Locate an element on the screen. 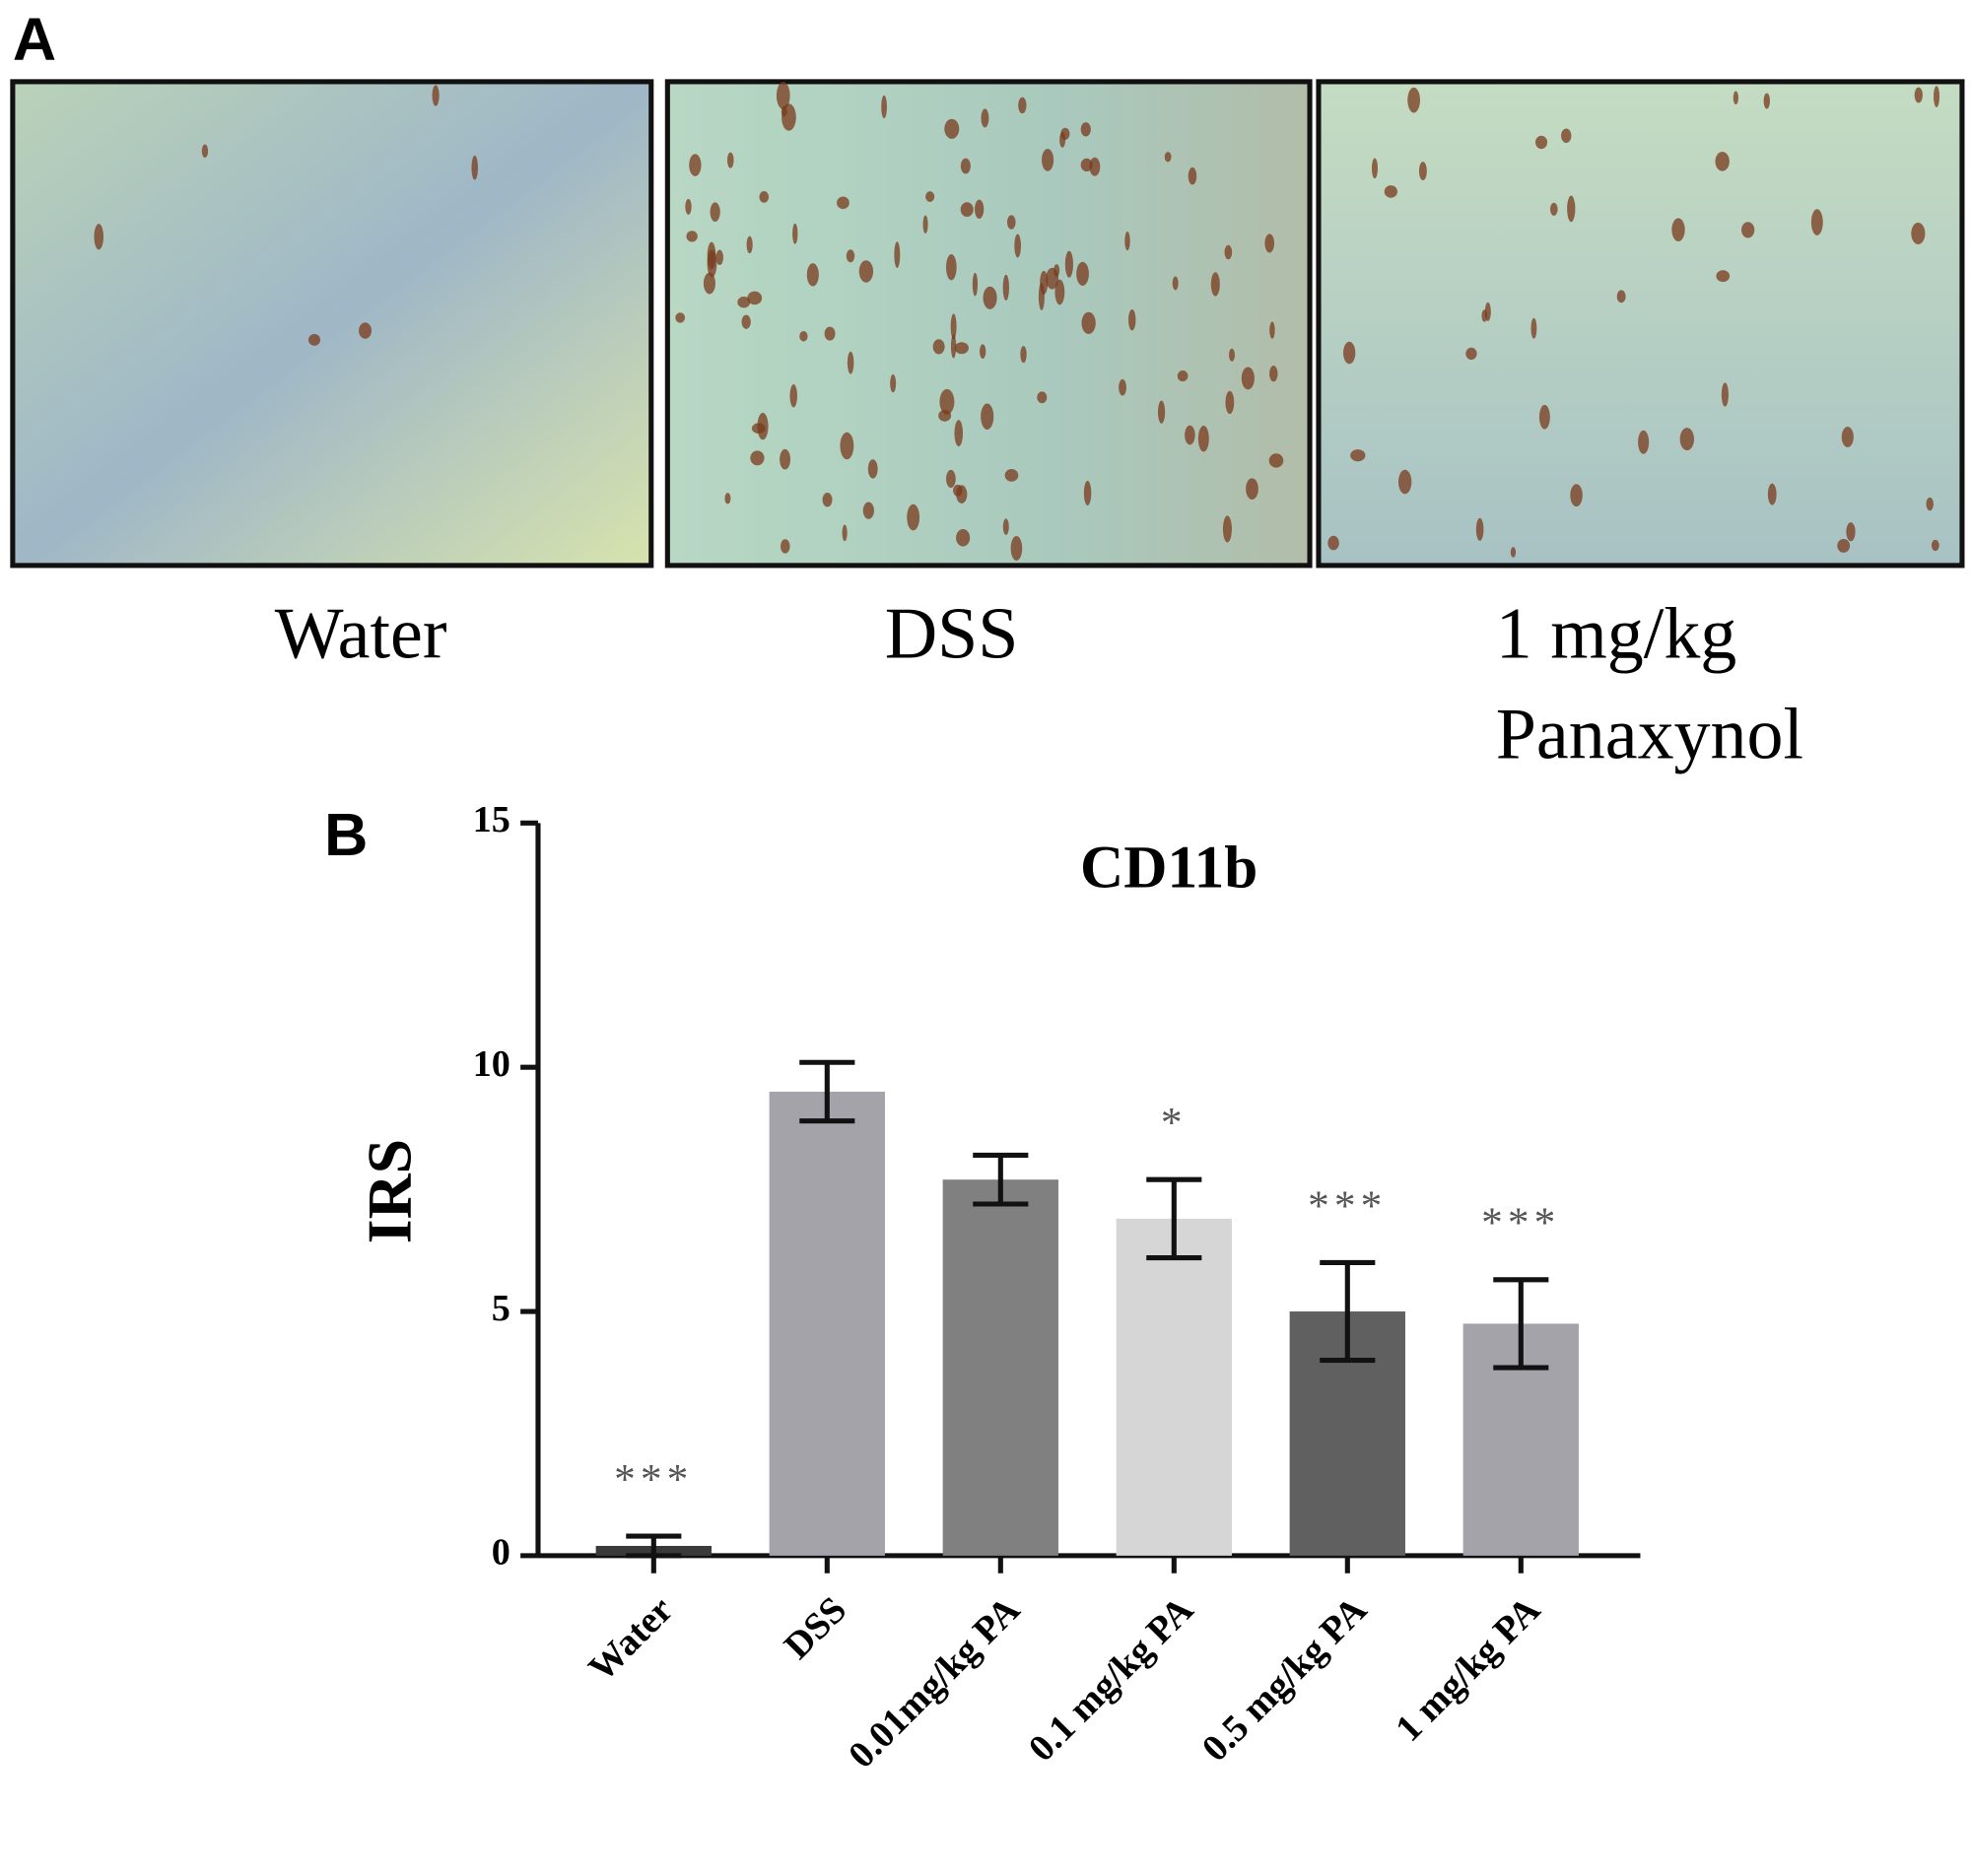 This screenshot has height=1876, width=1971. y-tick-label: 0 is located at coordinates (501, 1553).